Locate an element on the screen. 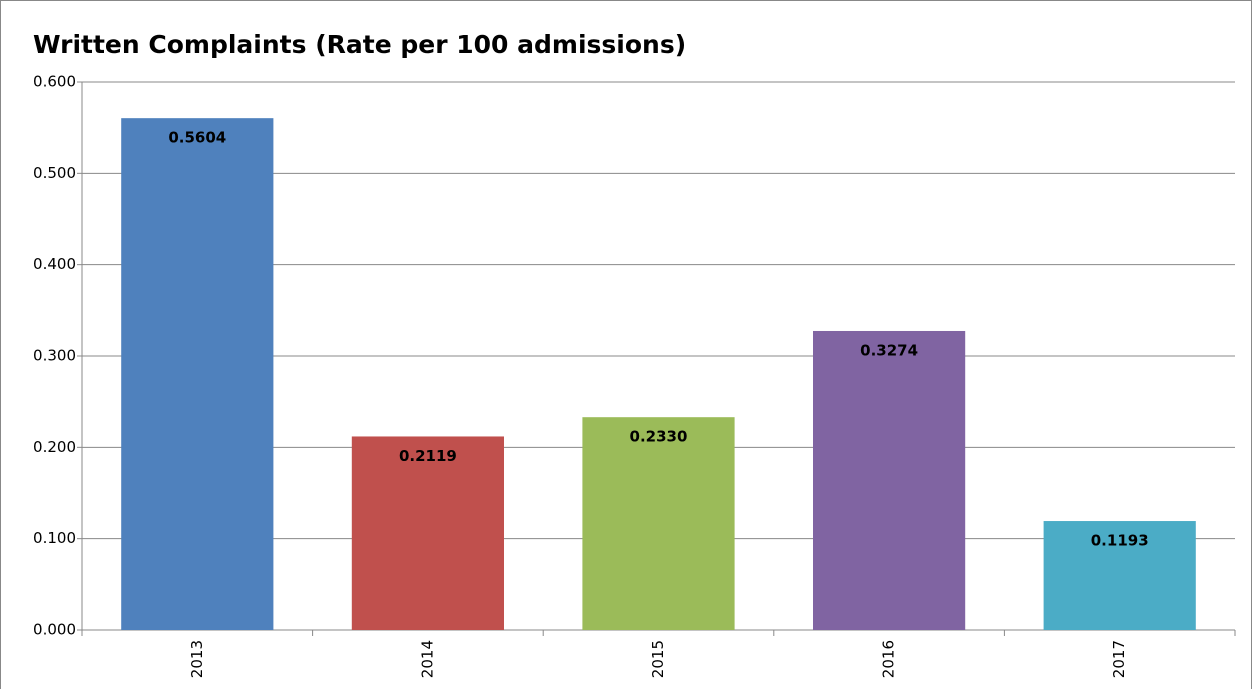  y-tick-label: 0.000 is located at coordinates (54, 630).